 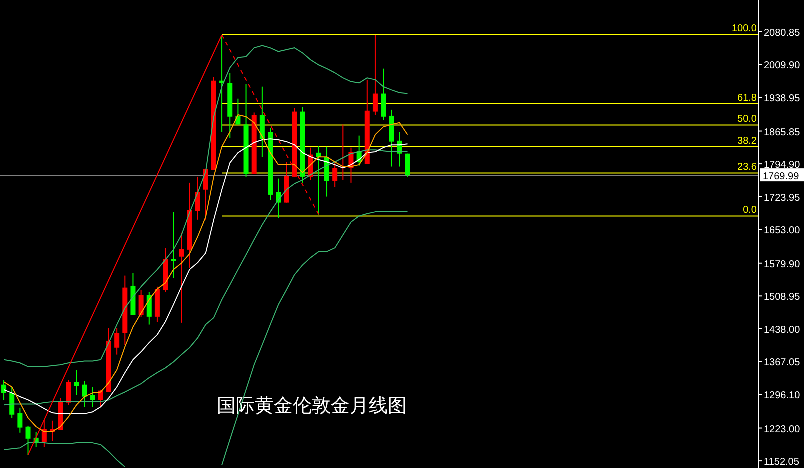 I want to click on y-tick-label: 2009.90, so click(x=782, y=66).